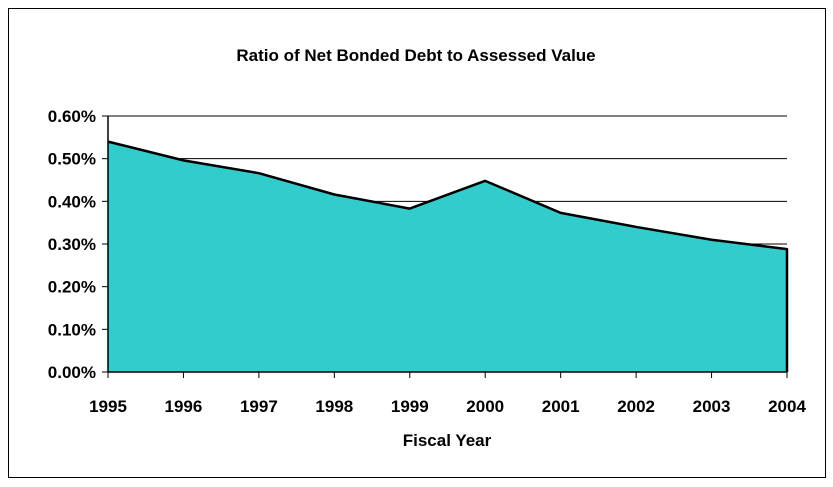  I want to click on x-tick-label: 1995, so click(108, 406).